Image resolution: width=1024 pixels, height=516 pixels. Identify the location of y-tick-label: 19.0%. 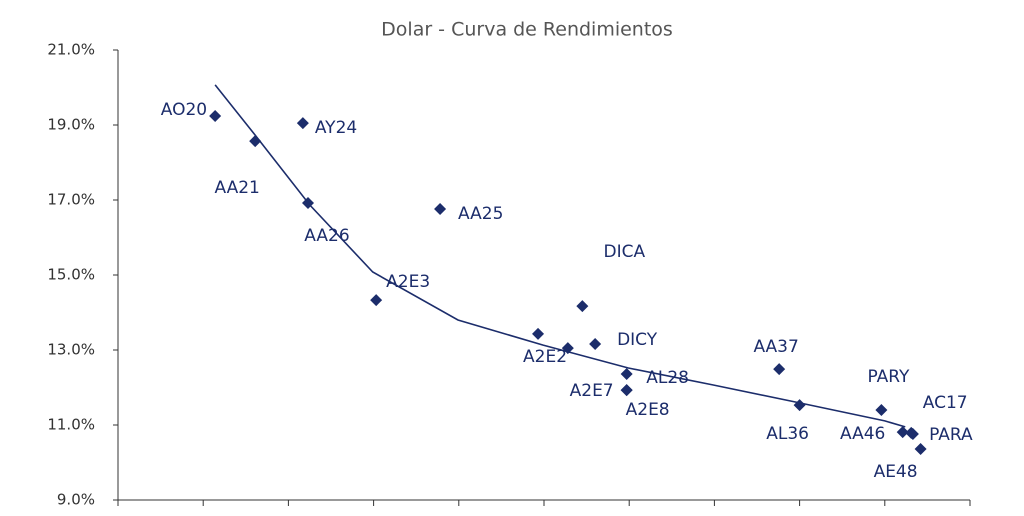
(71, 125).